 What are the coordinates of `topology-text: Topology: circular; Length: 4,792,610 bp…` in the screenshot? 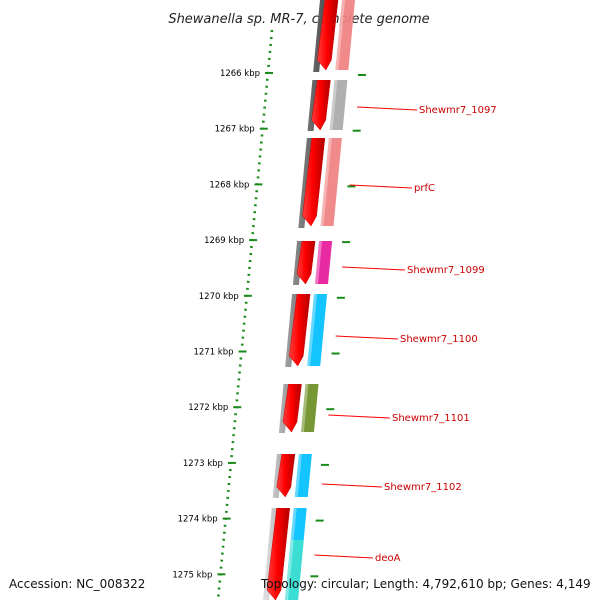 It's located at (426, 584).